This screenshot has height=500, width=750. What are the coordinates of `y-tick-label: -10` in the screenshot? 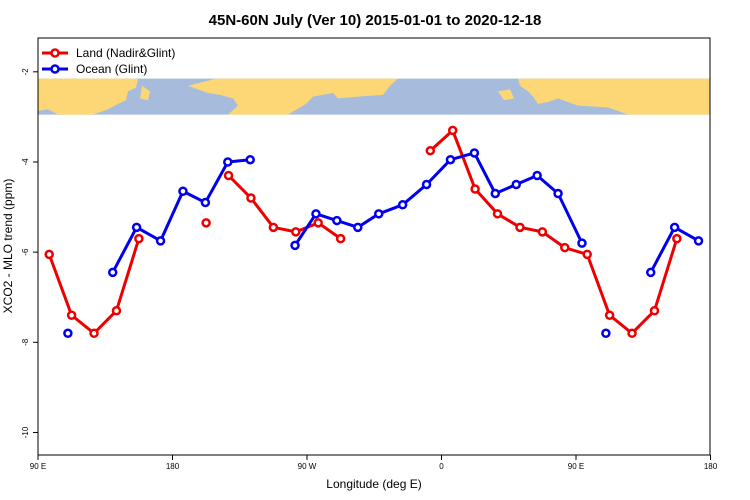 It's located at (25, 432).